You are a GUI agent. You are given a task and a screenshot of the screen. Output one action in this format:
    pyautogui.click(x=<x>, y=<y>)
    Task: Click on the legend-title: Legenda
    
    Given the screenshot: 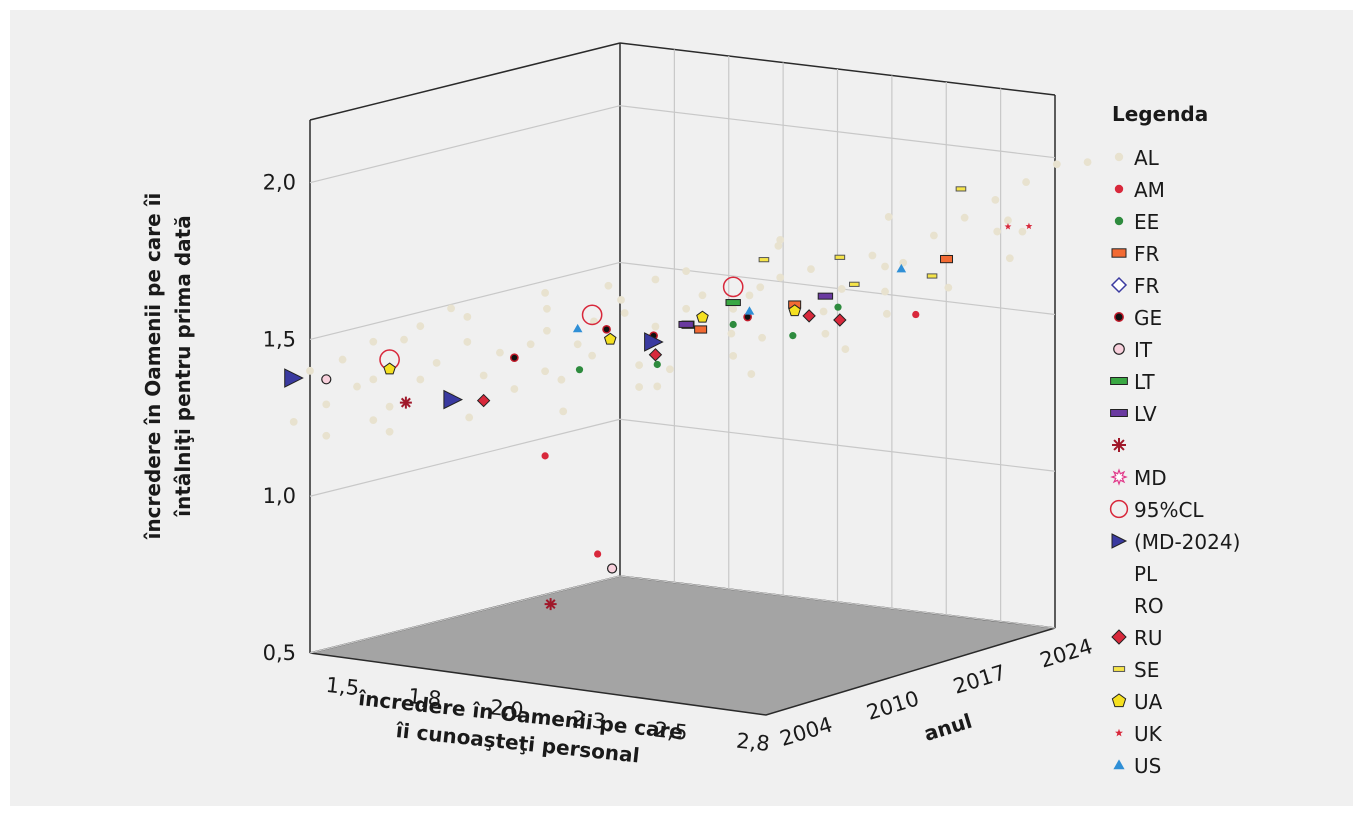 What is the action you would take?
    pyautogui.click(x=1160, y=114)
    